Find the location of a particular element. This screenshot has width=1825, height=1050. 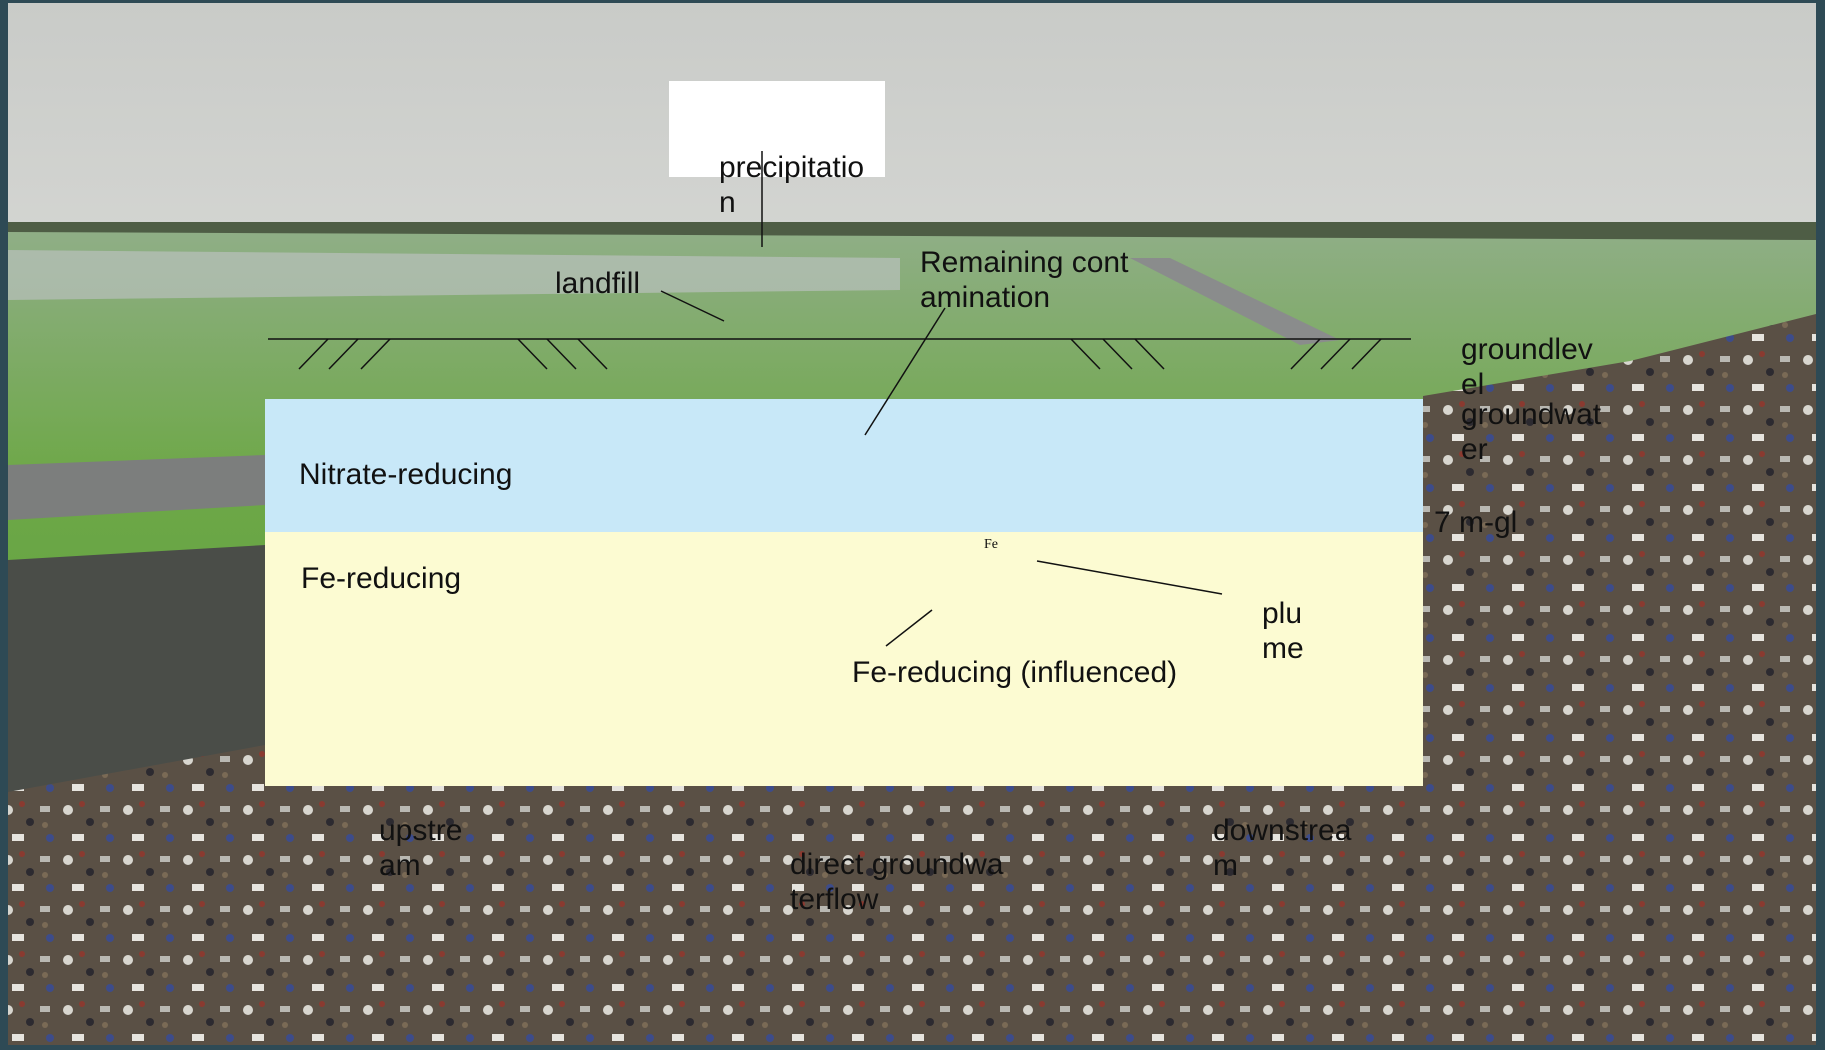

label-fe: Fe is located at coordinates (991, 544).